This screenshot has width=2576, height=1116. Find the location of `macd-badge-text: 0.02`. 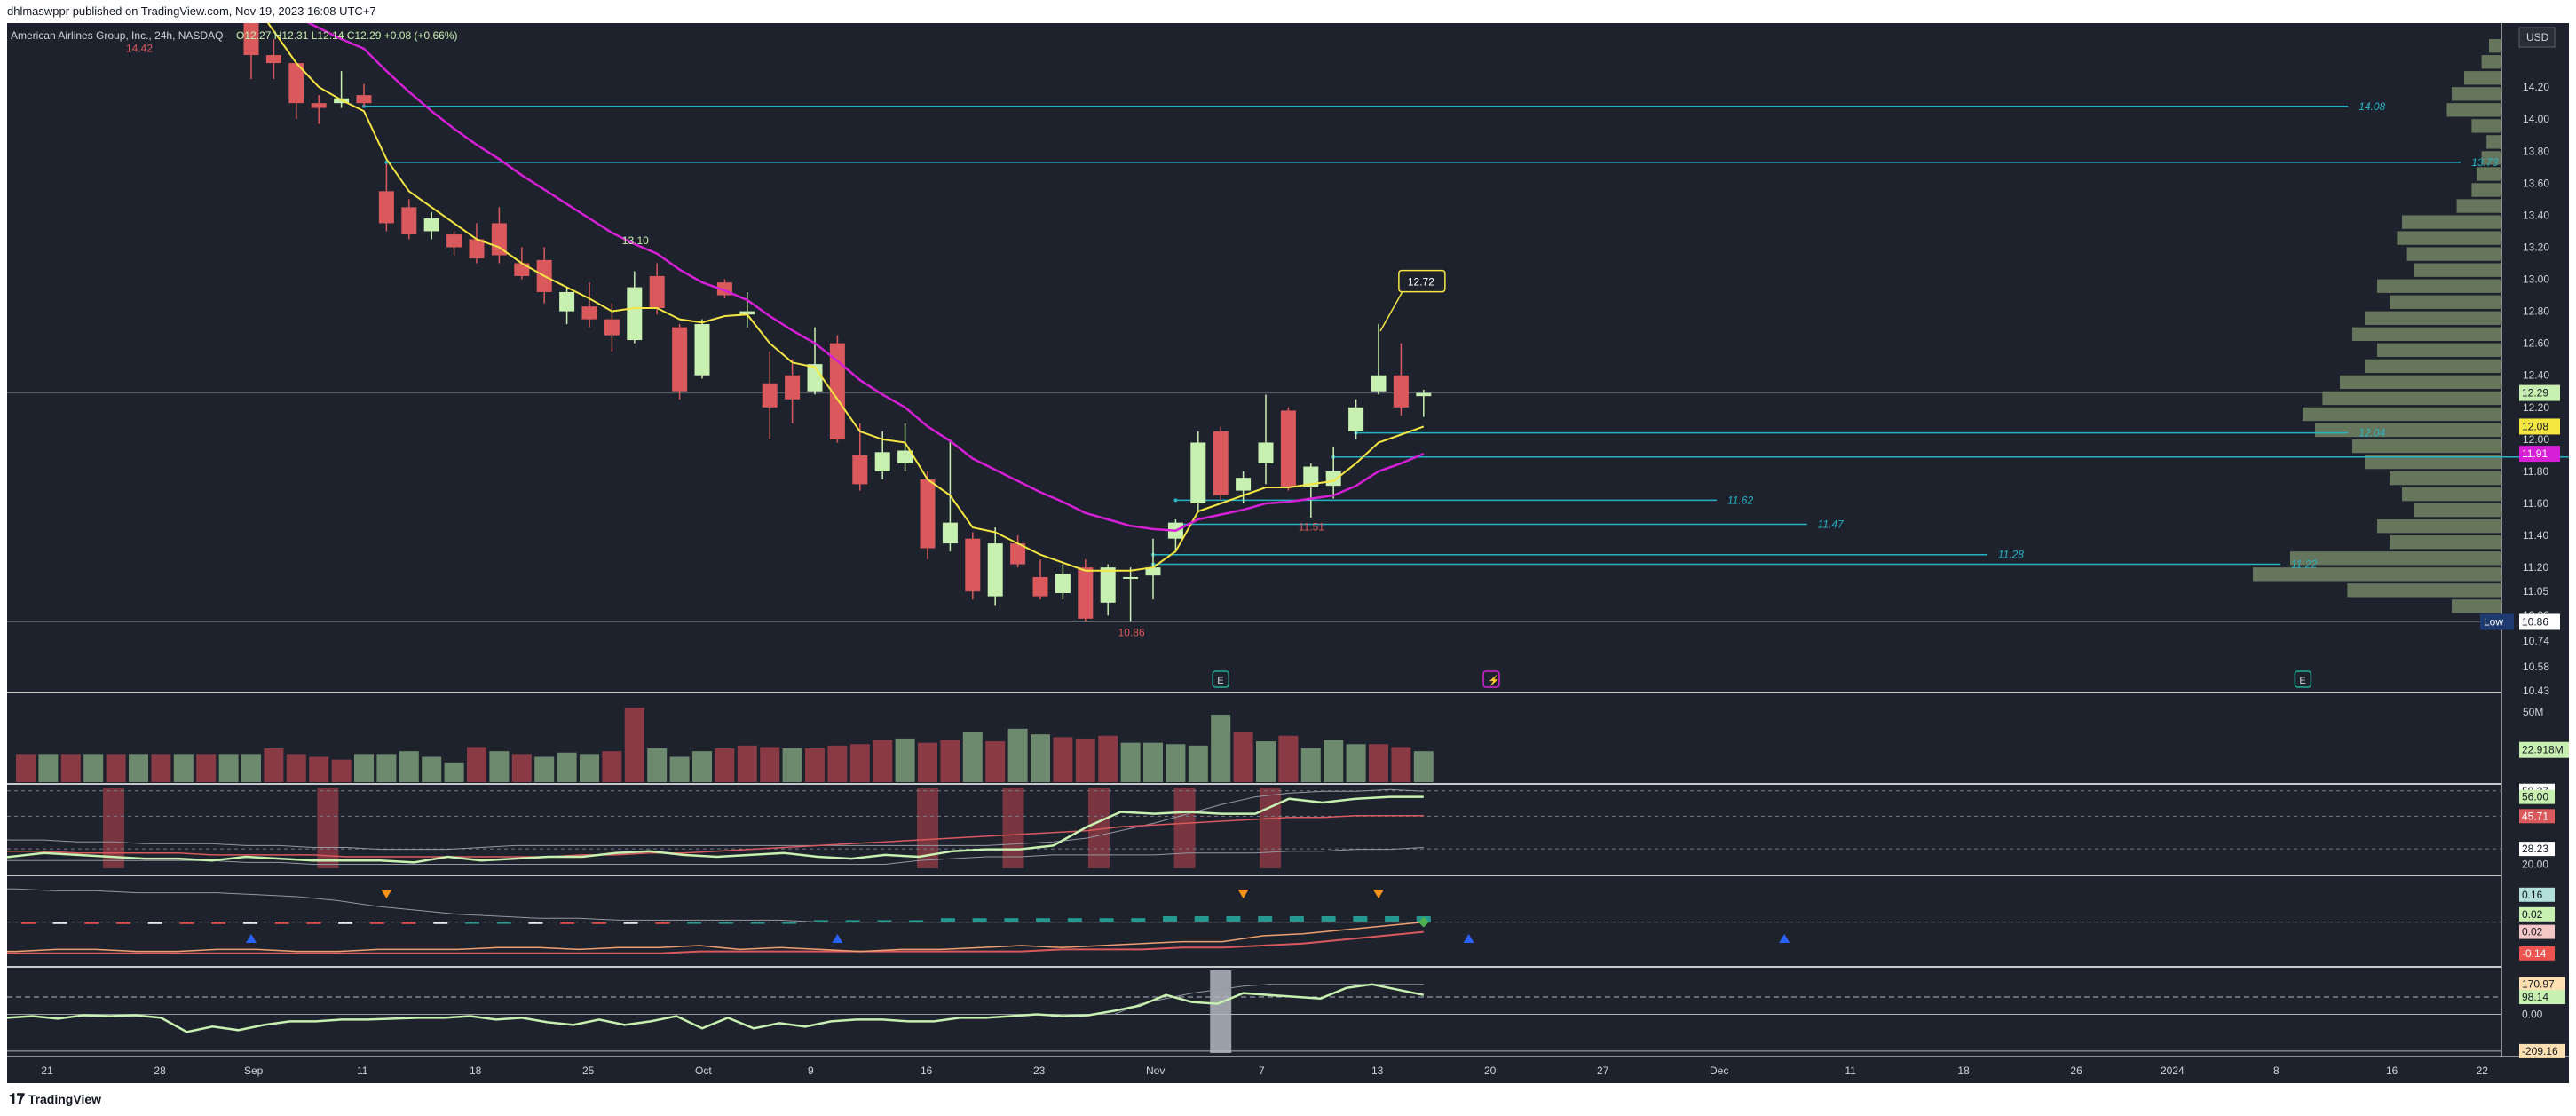

macd-badge-text: 0.02 is located at coordinates (2532, 915).